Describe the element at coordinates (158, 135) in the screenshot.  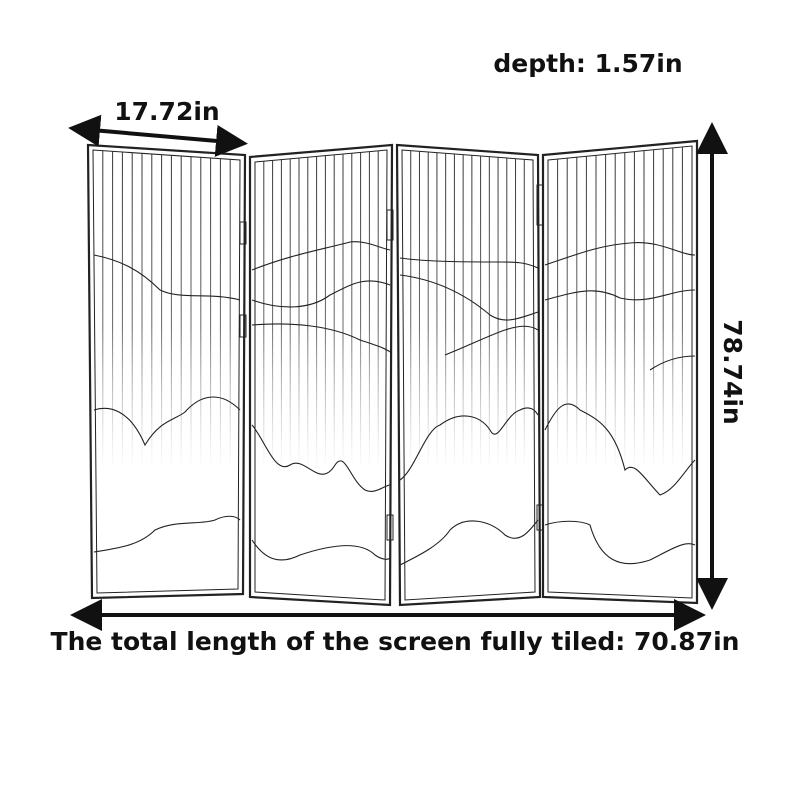
I see `panel-width-arrow` at that location.